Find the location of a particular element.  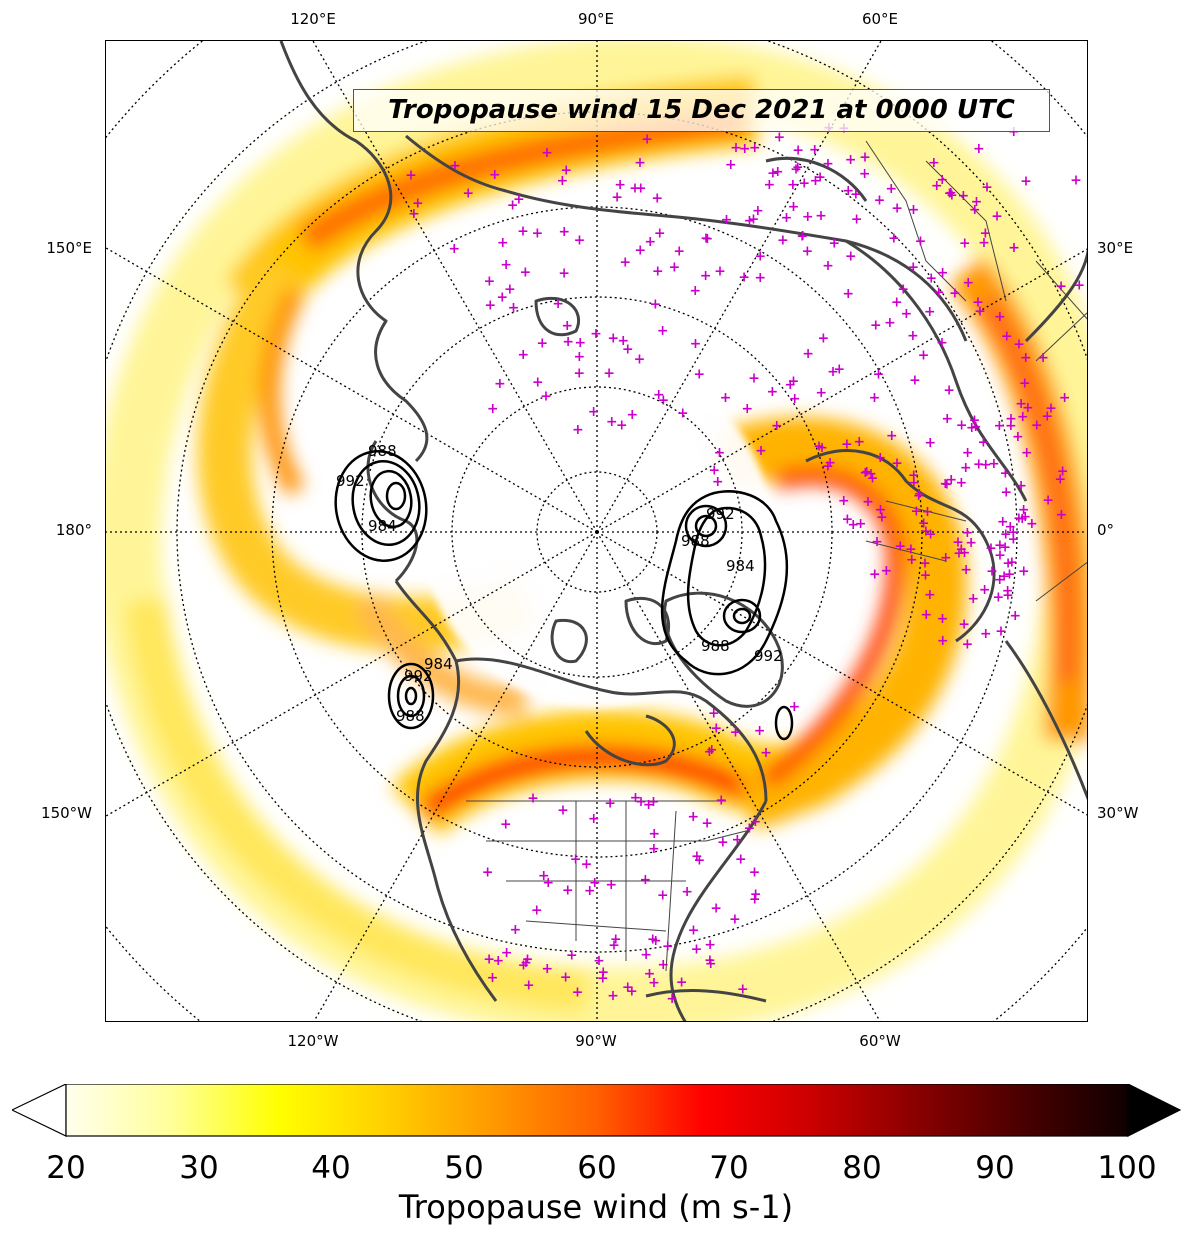

contour-label: 984 is located at coordinates (438, 664).